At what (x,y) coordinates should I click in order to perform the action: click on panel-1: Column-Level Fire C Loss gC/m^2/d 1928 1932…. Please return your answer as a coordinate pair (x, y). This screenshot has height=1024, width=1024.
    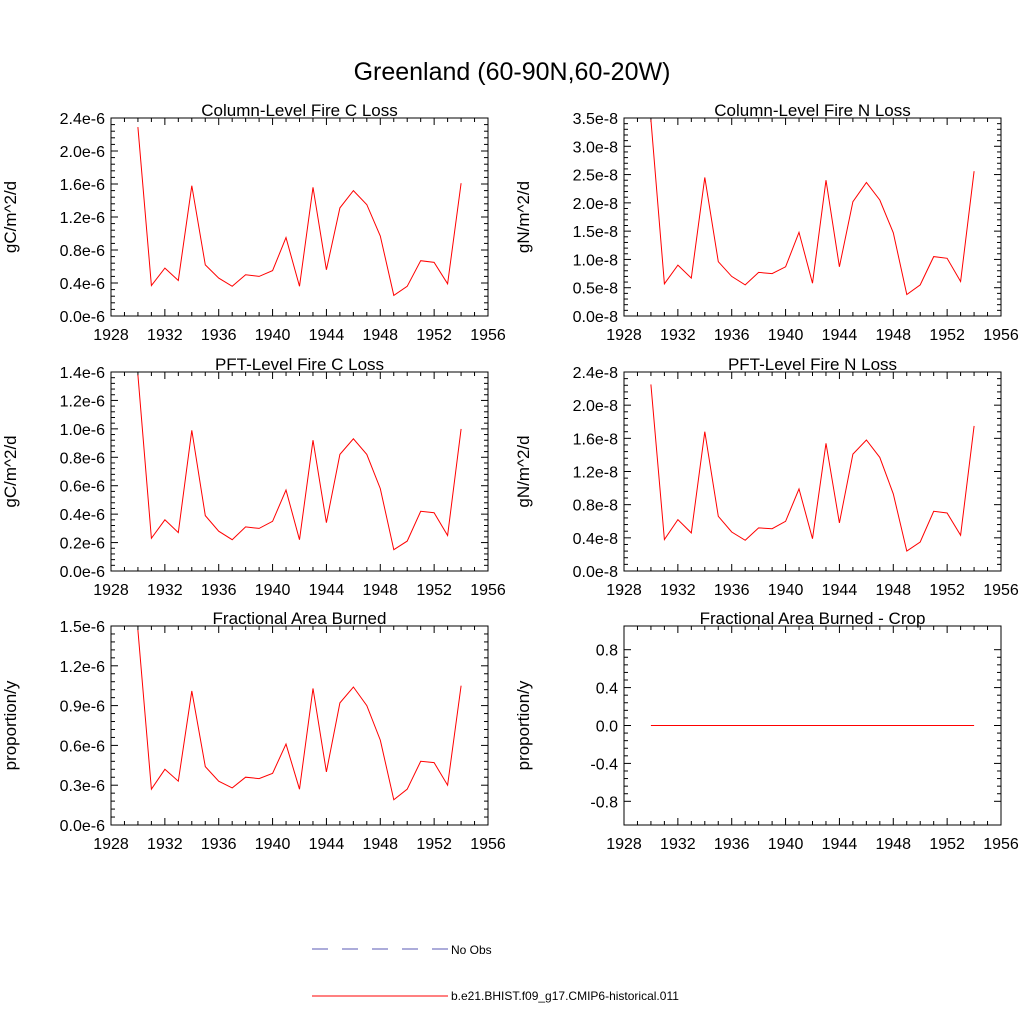
    Looking at the image, I should click on (253, 222).